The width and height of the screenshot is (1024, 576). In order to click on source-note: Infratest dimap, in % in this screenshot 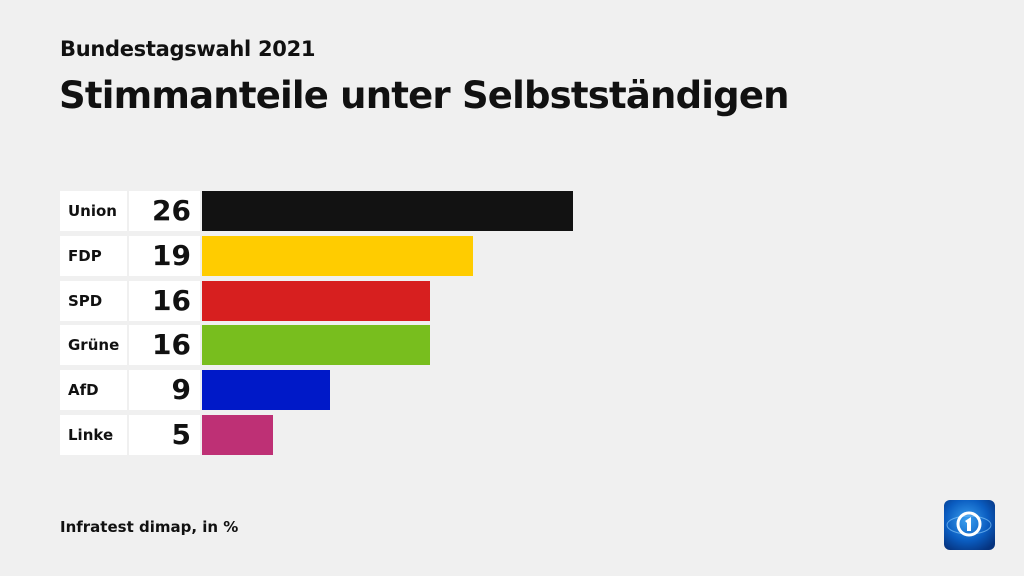, I will do `click(149, 527)`.